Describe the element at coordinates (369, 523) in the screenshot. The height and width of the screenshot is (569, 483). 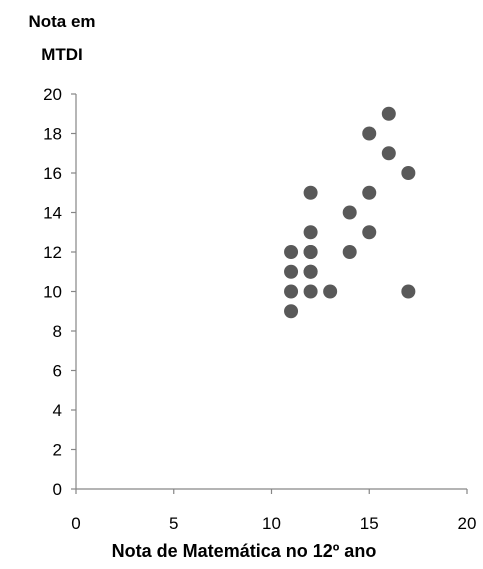
I see `x-tick-label: 15` at that location.